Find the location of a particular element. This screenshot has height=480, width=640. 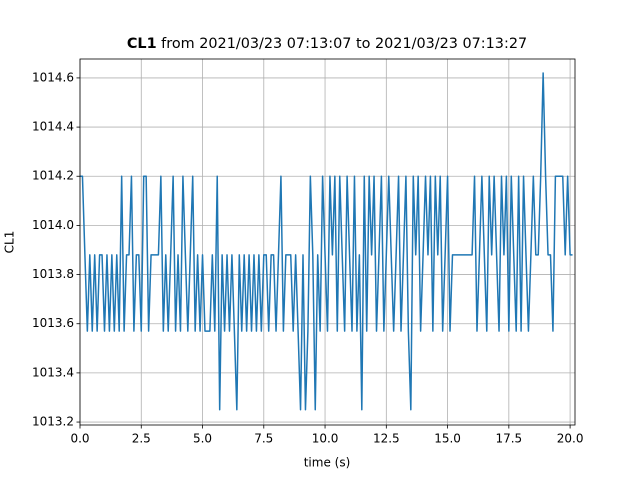

x-axis-label: time (s) is located at coordinates (327, 463).